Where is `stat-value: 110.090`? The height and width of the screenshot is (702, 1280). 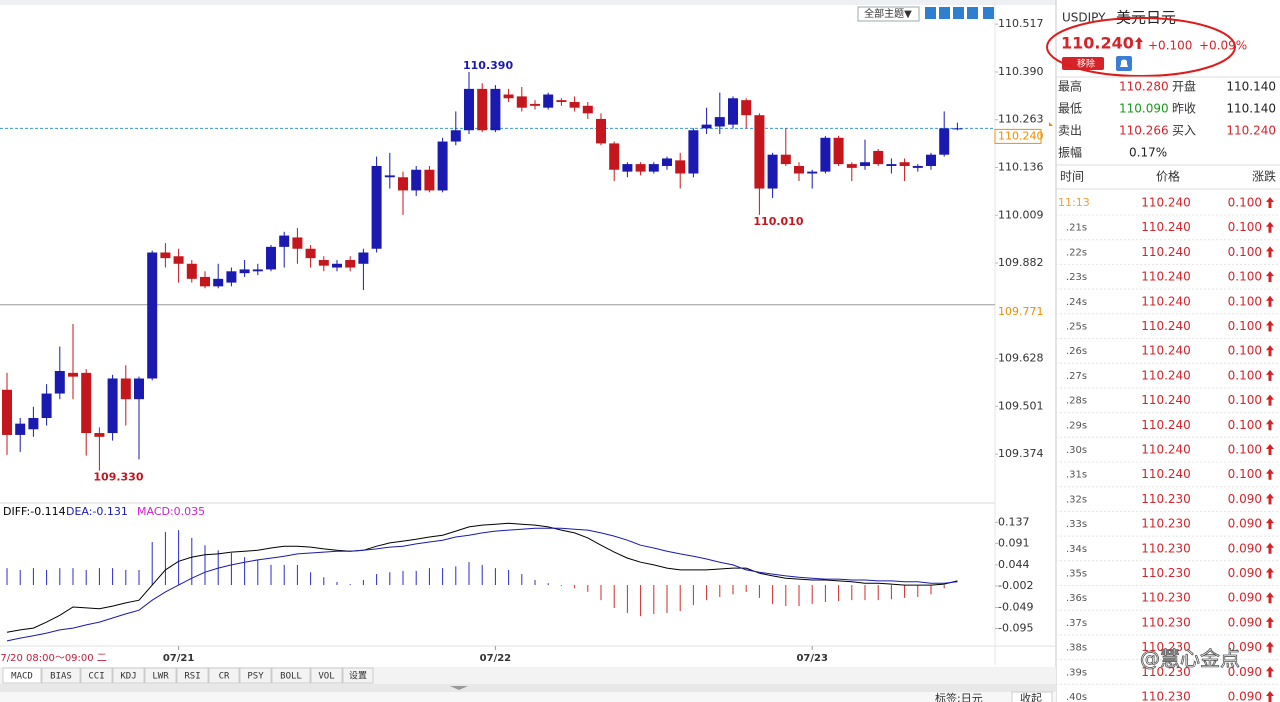 stat-value: 110.090 is located at coordinates (1144, 109).